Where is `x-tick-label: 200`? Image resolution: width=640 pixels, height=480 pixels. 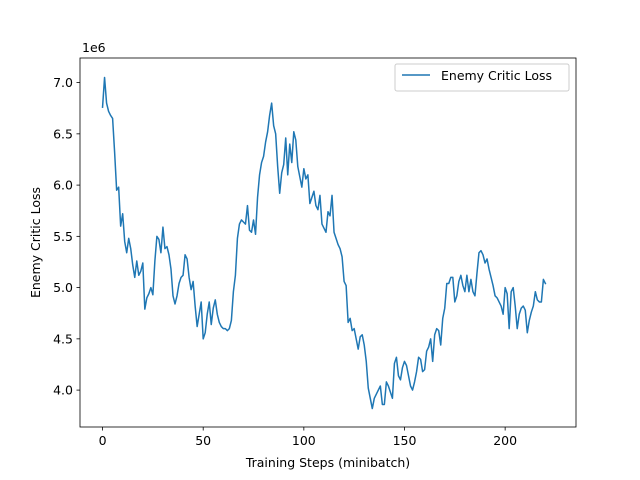
x-tick-label: 200 is located at coordinates (505, 440).